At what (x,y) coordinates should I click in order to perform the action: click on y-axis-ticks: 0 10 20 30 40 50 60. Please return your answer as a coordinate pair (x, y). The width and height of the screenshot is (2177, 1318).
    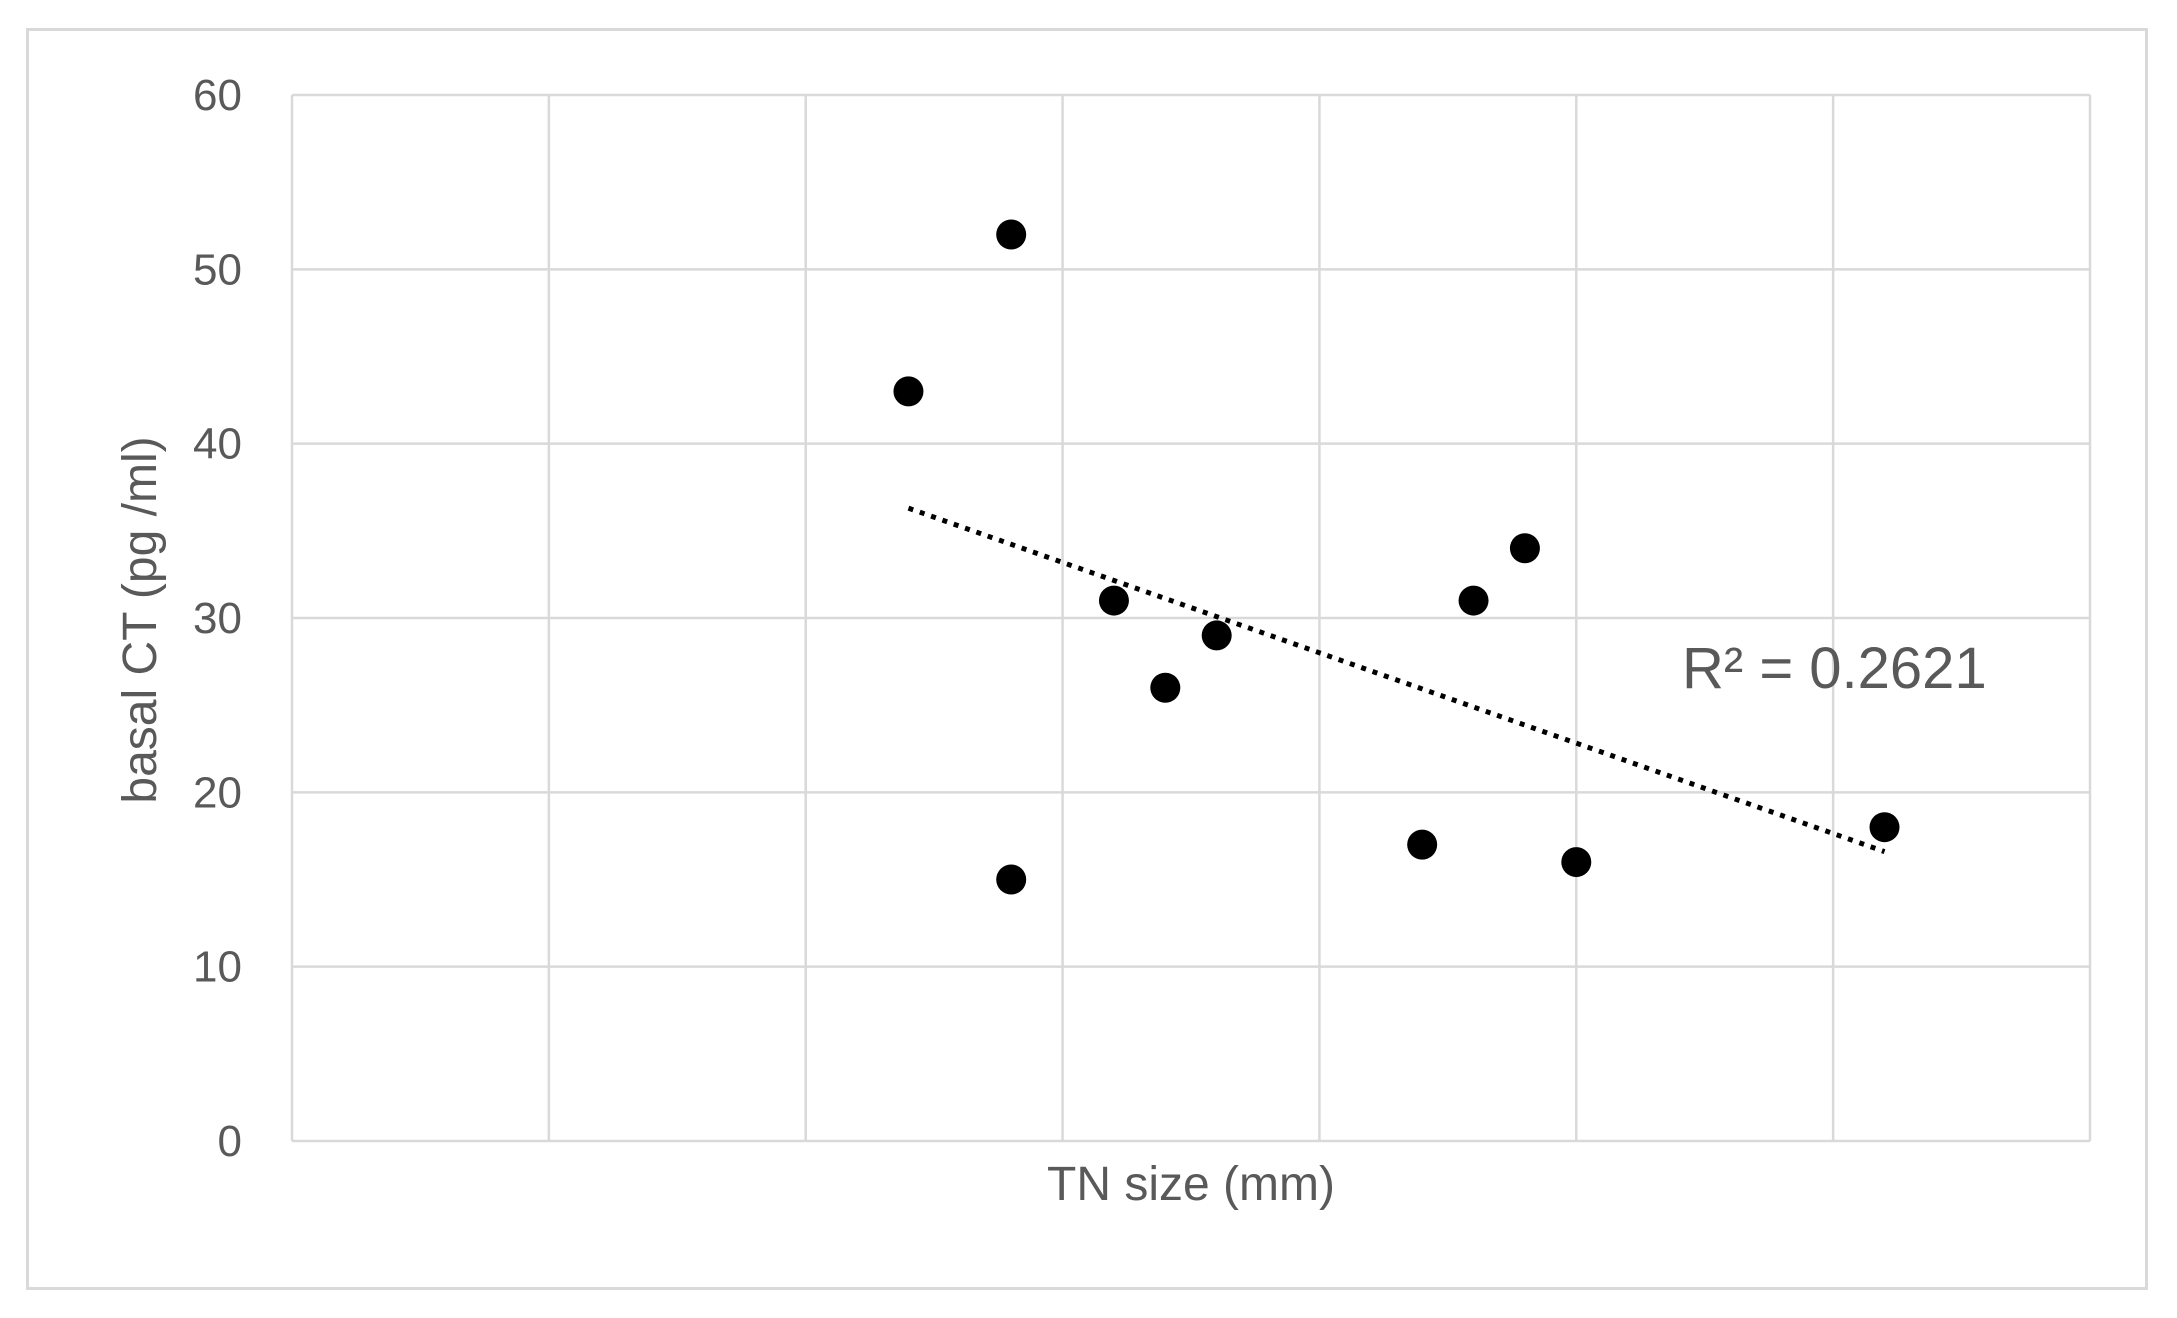
    Looking at the image, I should click on (217, 618).